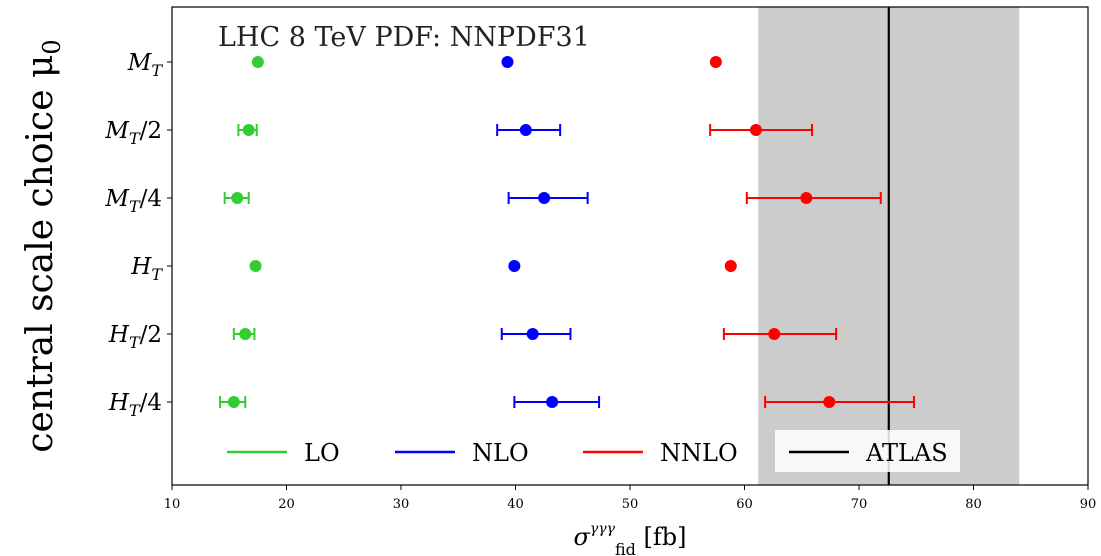 The width and height of the screenshot is (1101, 556). Describe the element at coordinates (744, 504) in the screenshot. I see `x-tick-label: 60` at that location.